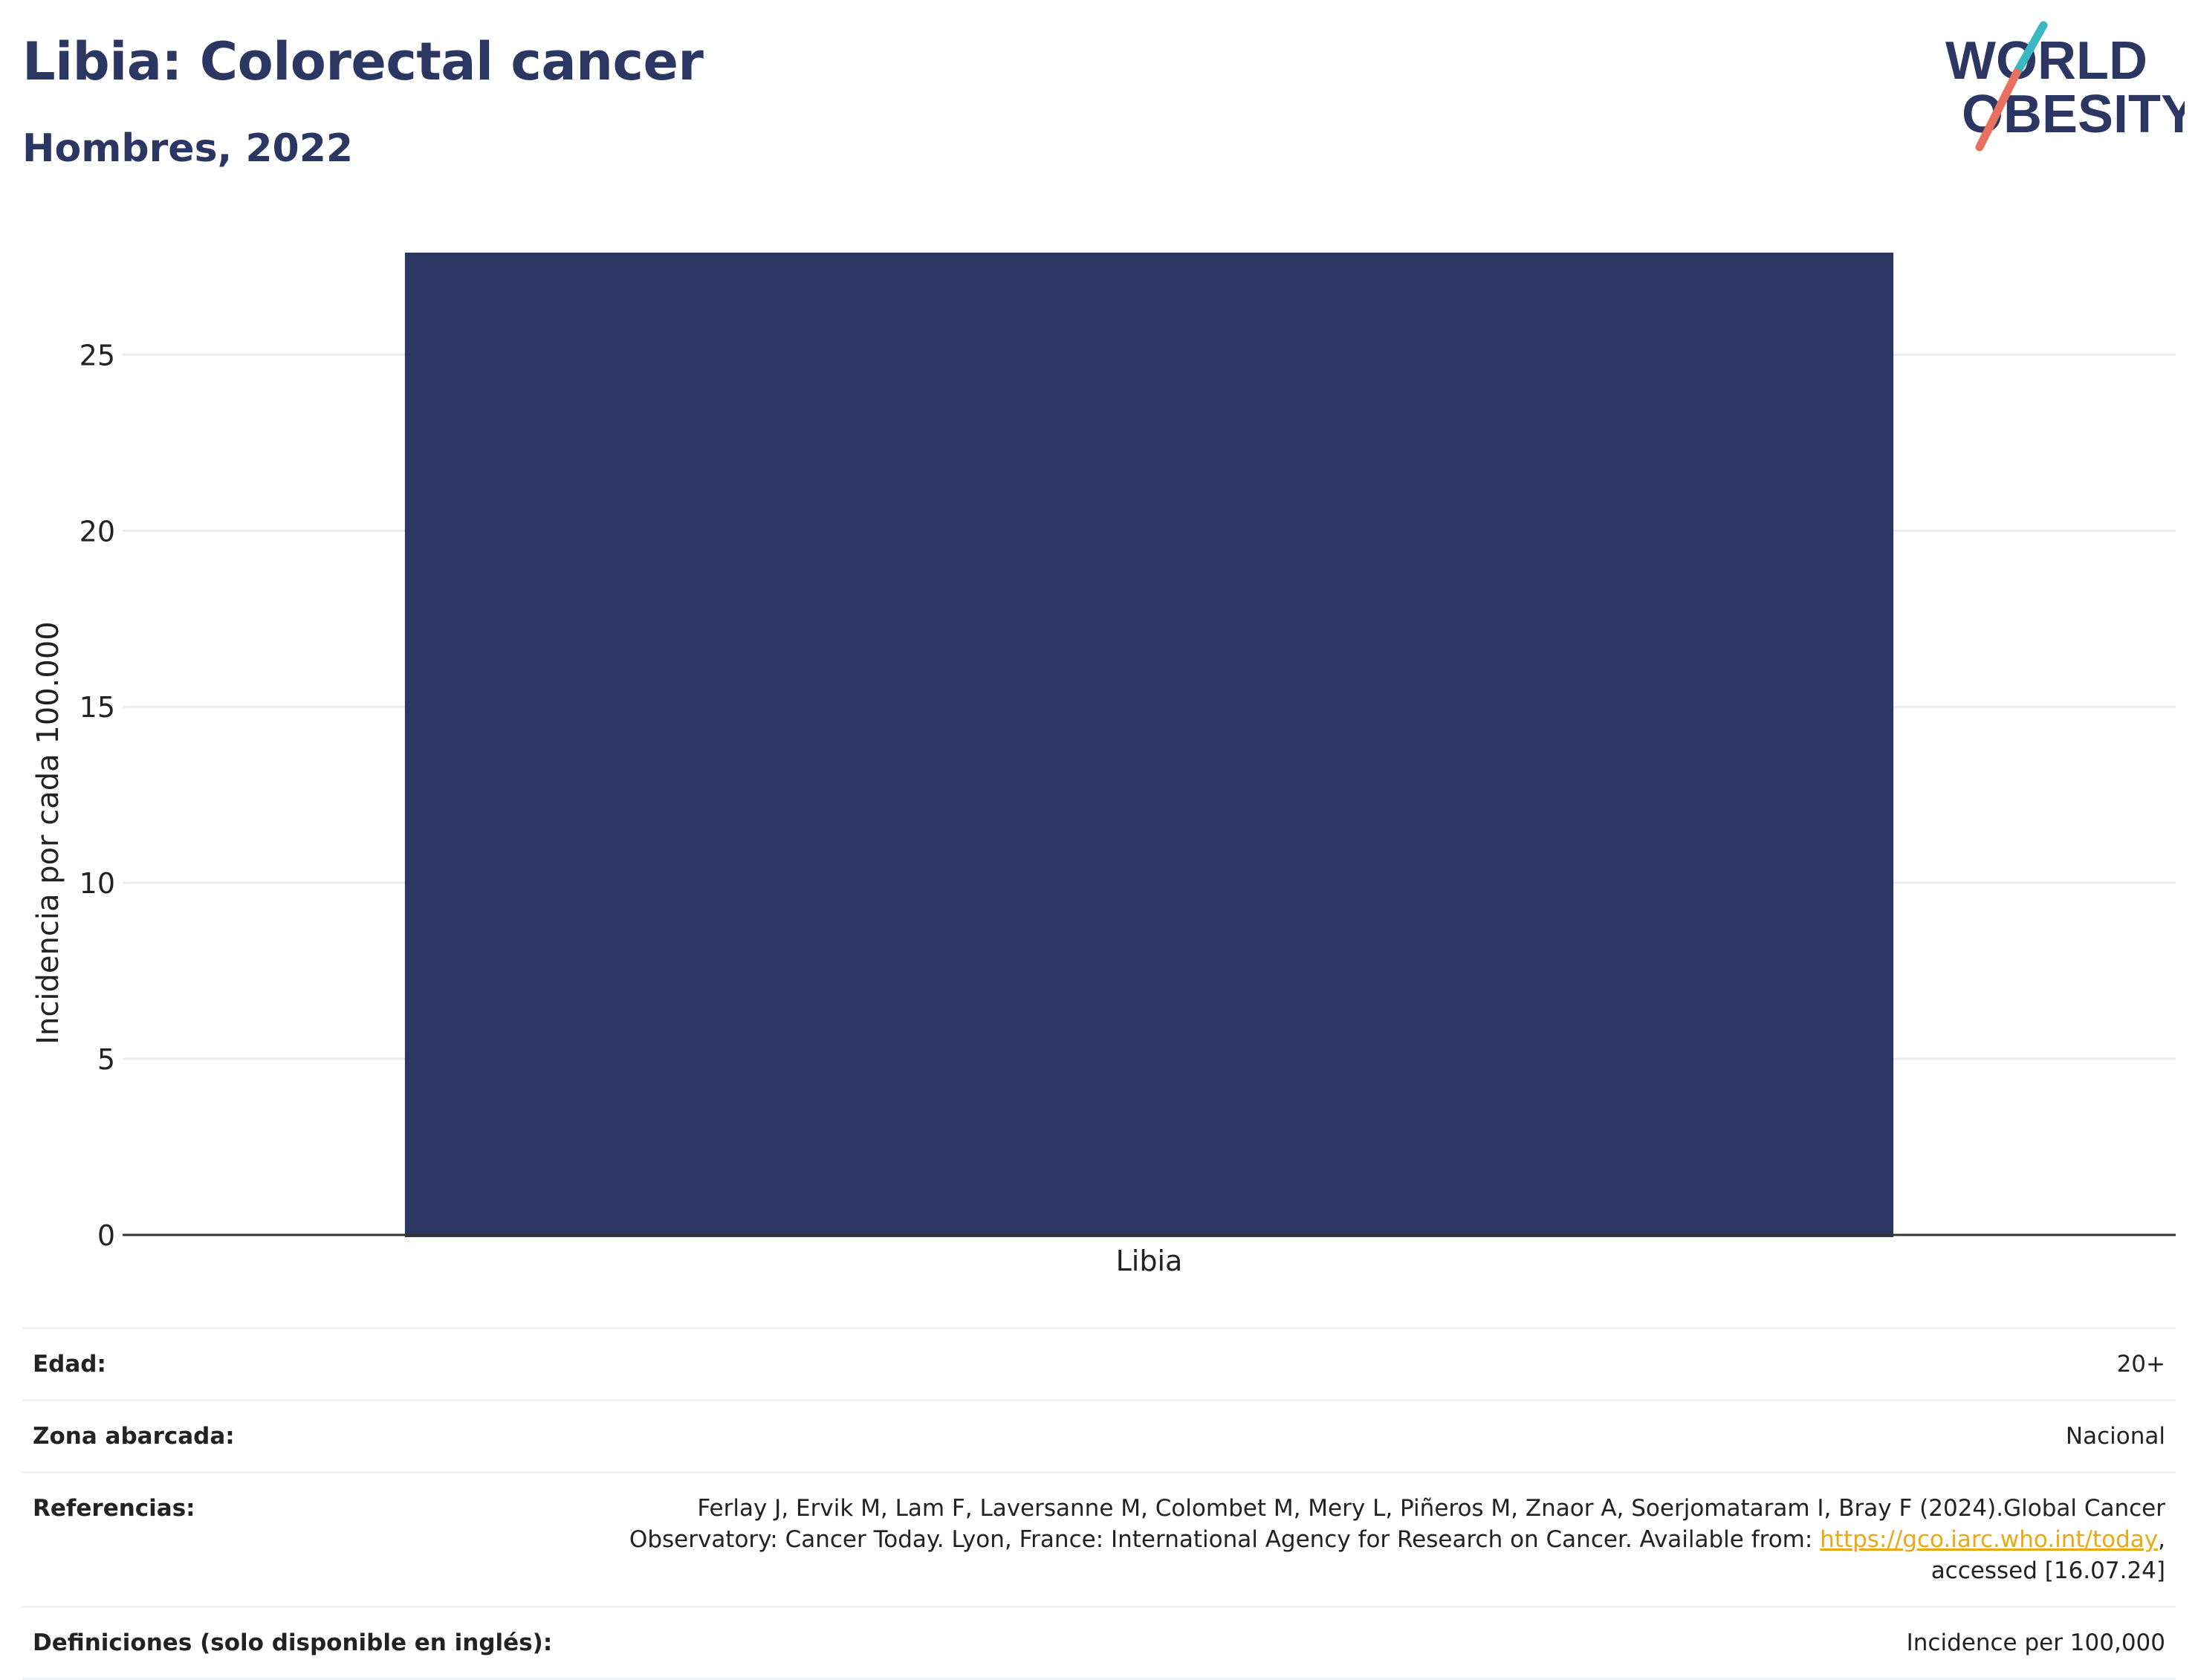 Image resolution: width=2198 pixels, height=1680 pixels. I want to click on y-tick-label: 0, so click(106, 1235).